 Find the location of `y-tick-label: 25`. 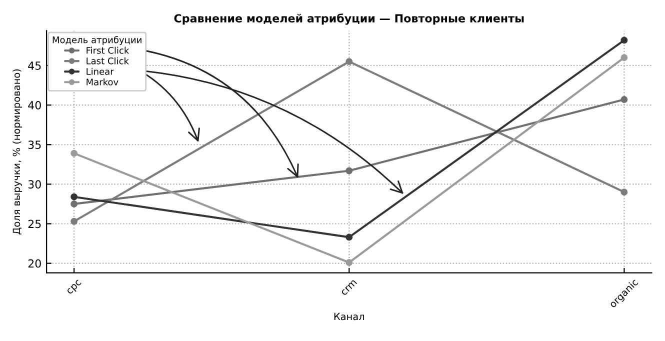

y-tick-label: 25 is located at coordinates (34, 224).